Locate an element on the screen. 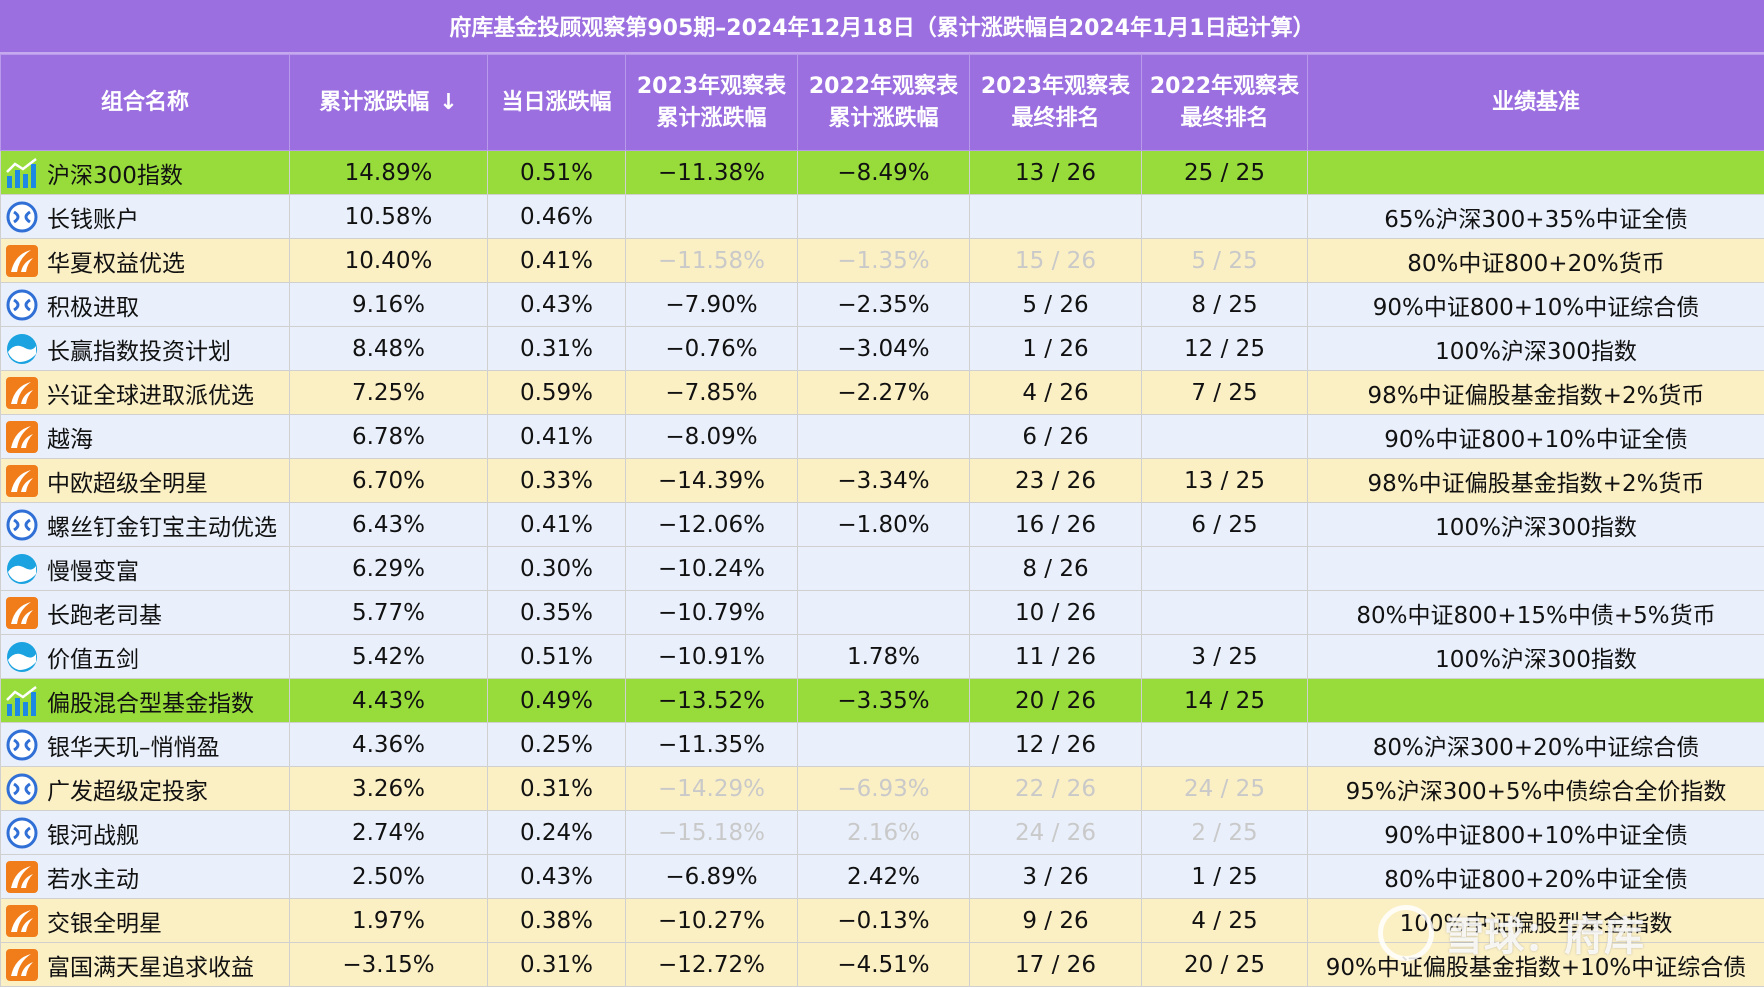 This screenshot has height=988, width=1764. cell-cumulative: 2.50% is located at coordinates (388, 876).